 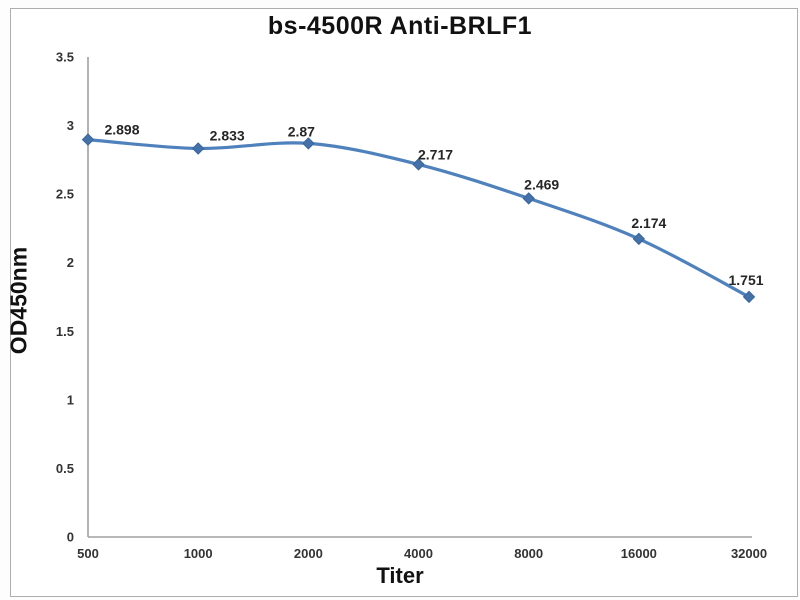 I want to click on x-axis-title: Titer, so click(x=400, y=575).